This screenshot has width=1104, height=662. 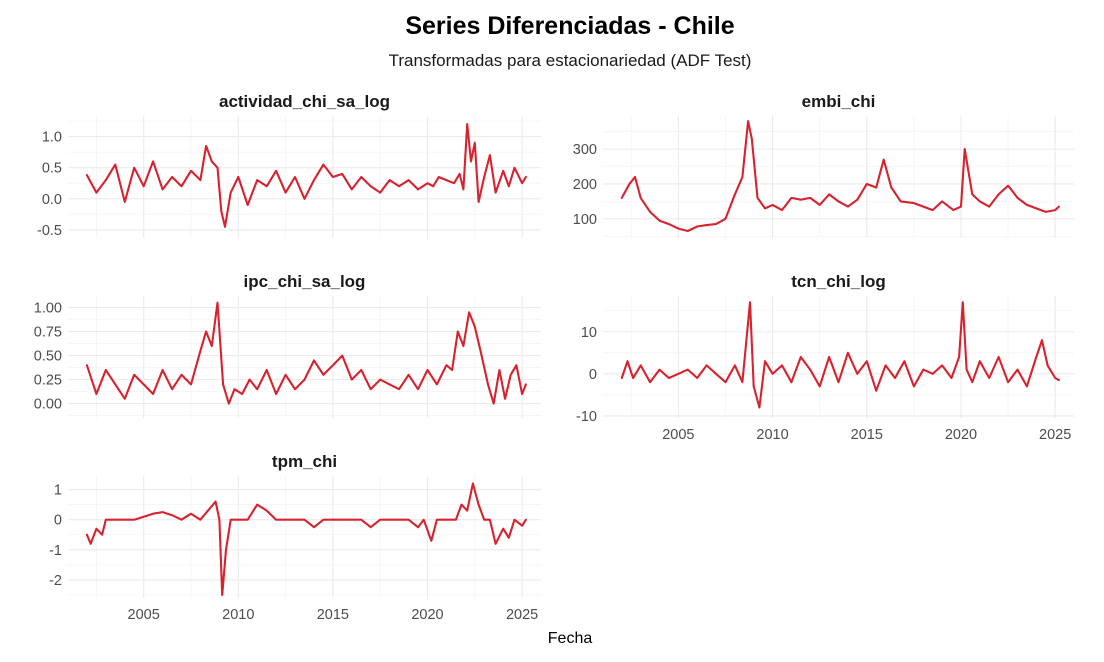 I want to click on chart-title: Series Diferenciadas - Chile, so click(x=569, y=26).